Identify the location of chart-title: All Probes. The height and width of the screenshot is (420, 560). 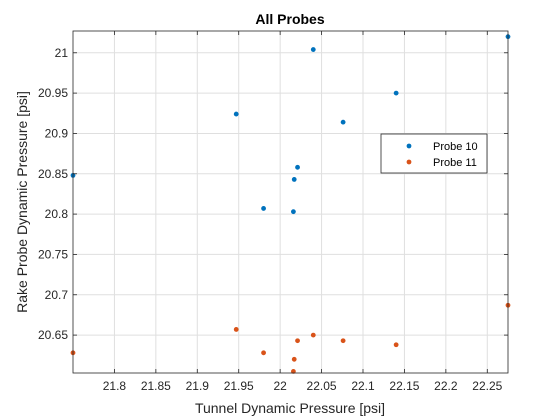
(289, 19).